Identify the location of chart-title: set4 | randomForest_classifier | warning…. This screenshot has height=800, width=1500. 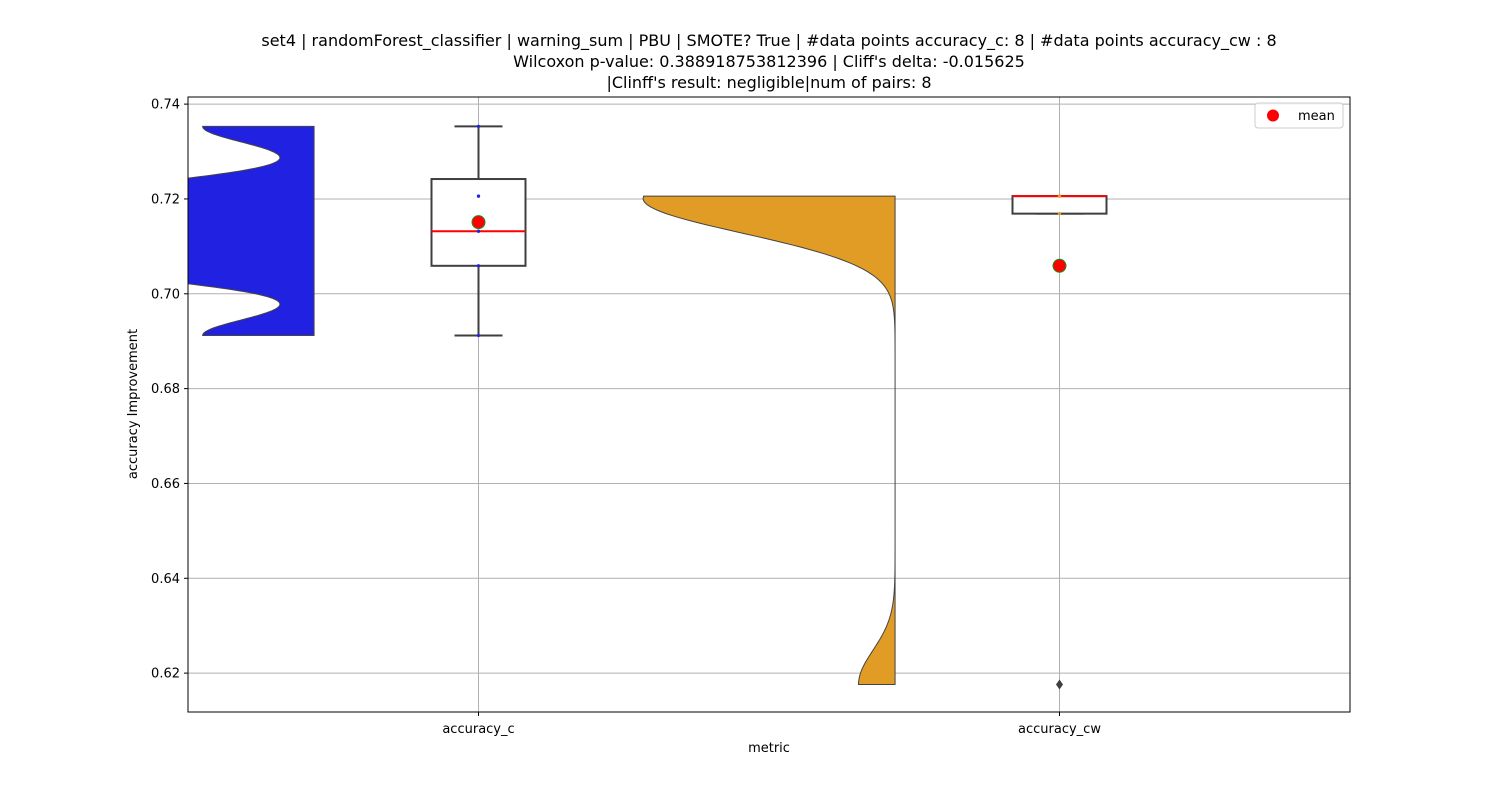
(768, 61).